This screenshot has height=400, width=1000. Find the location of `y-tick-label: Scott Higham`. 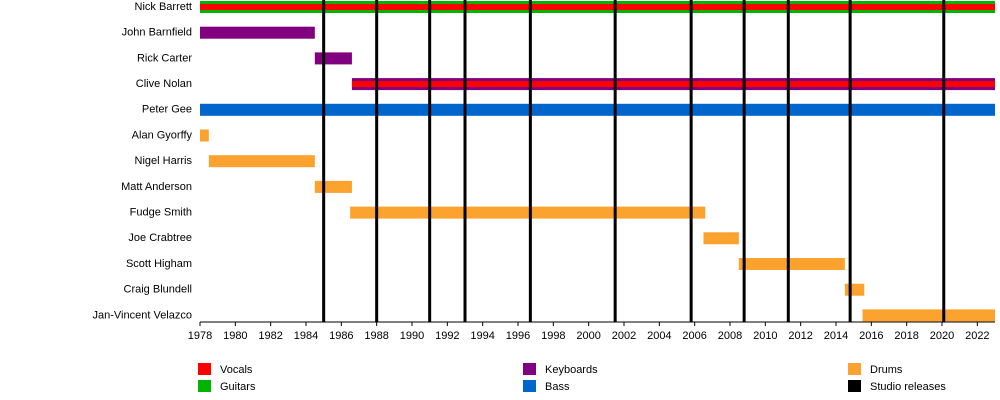

y-tick-label: Scott Higham is located at coordinates (159, 264).